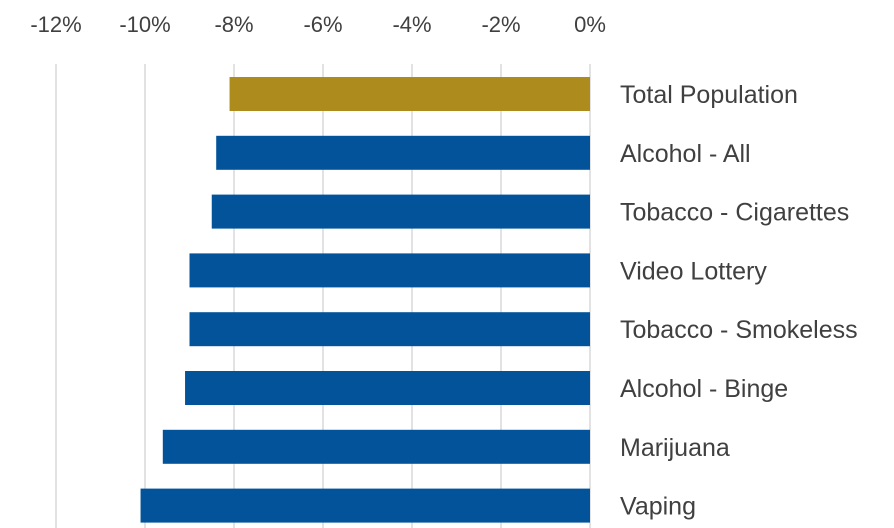  I want to click on category-label: Video Lottery, so click(693, 271).